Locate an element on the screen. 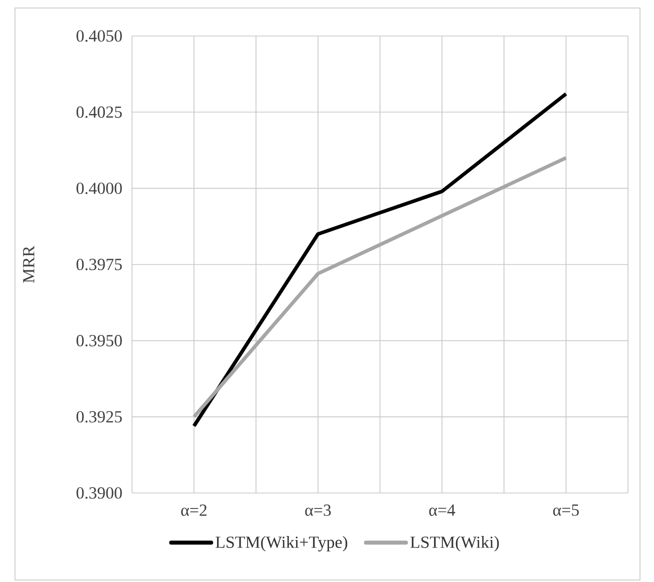 The image size is (654, 582). y-tick-label: 0.3950 is located at coordinates (99, 340).